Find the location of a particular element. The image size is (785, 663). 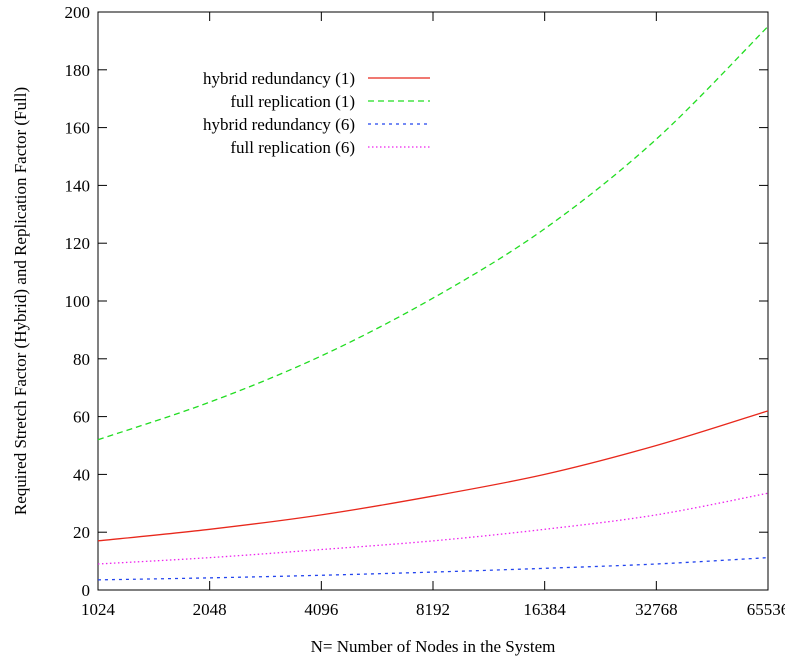

x-axis-label: N= Number of Nodes in the System is located at coordinates (433, 646).